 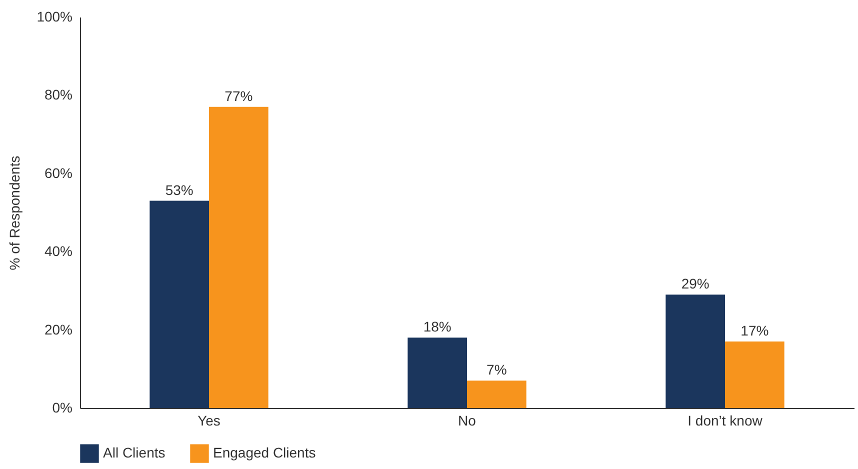 I want to click on data-label: 17%, so click(x=754, y=330).